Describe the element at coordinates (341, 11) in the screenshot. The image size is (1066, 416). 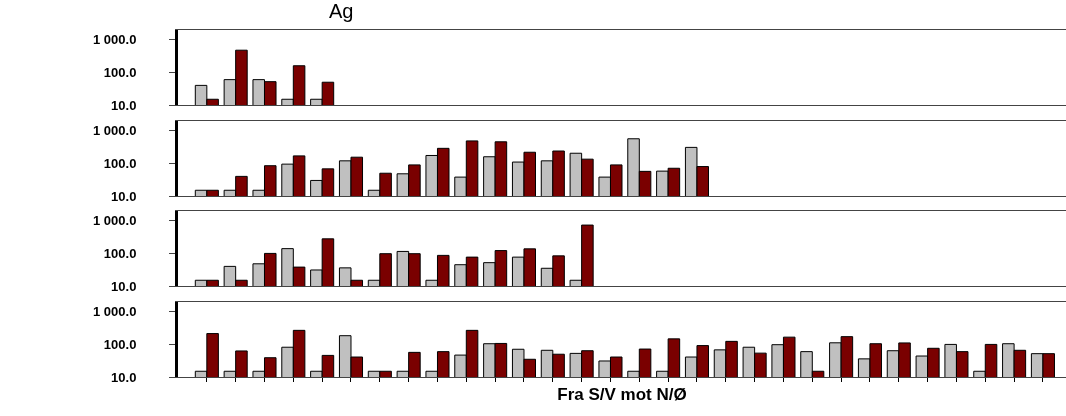
I see `chart-title: Ag` at that location.